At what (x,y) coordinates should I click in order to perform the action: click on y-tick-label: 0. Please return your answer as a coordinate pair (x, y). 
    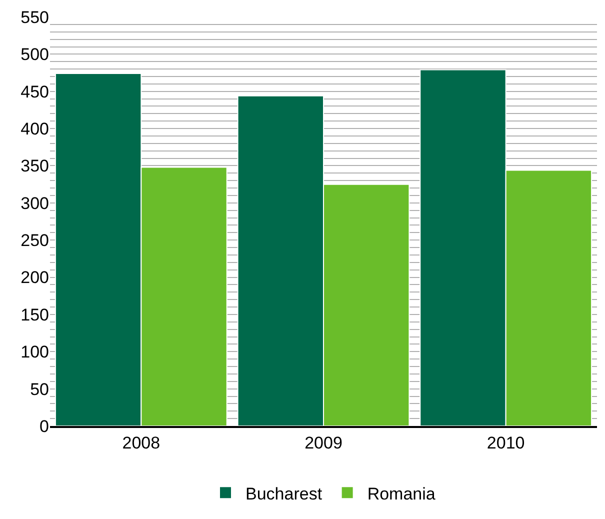
    Looking at the image, I should click on (44, 426).